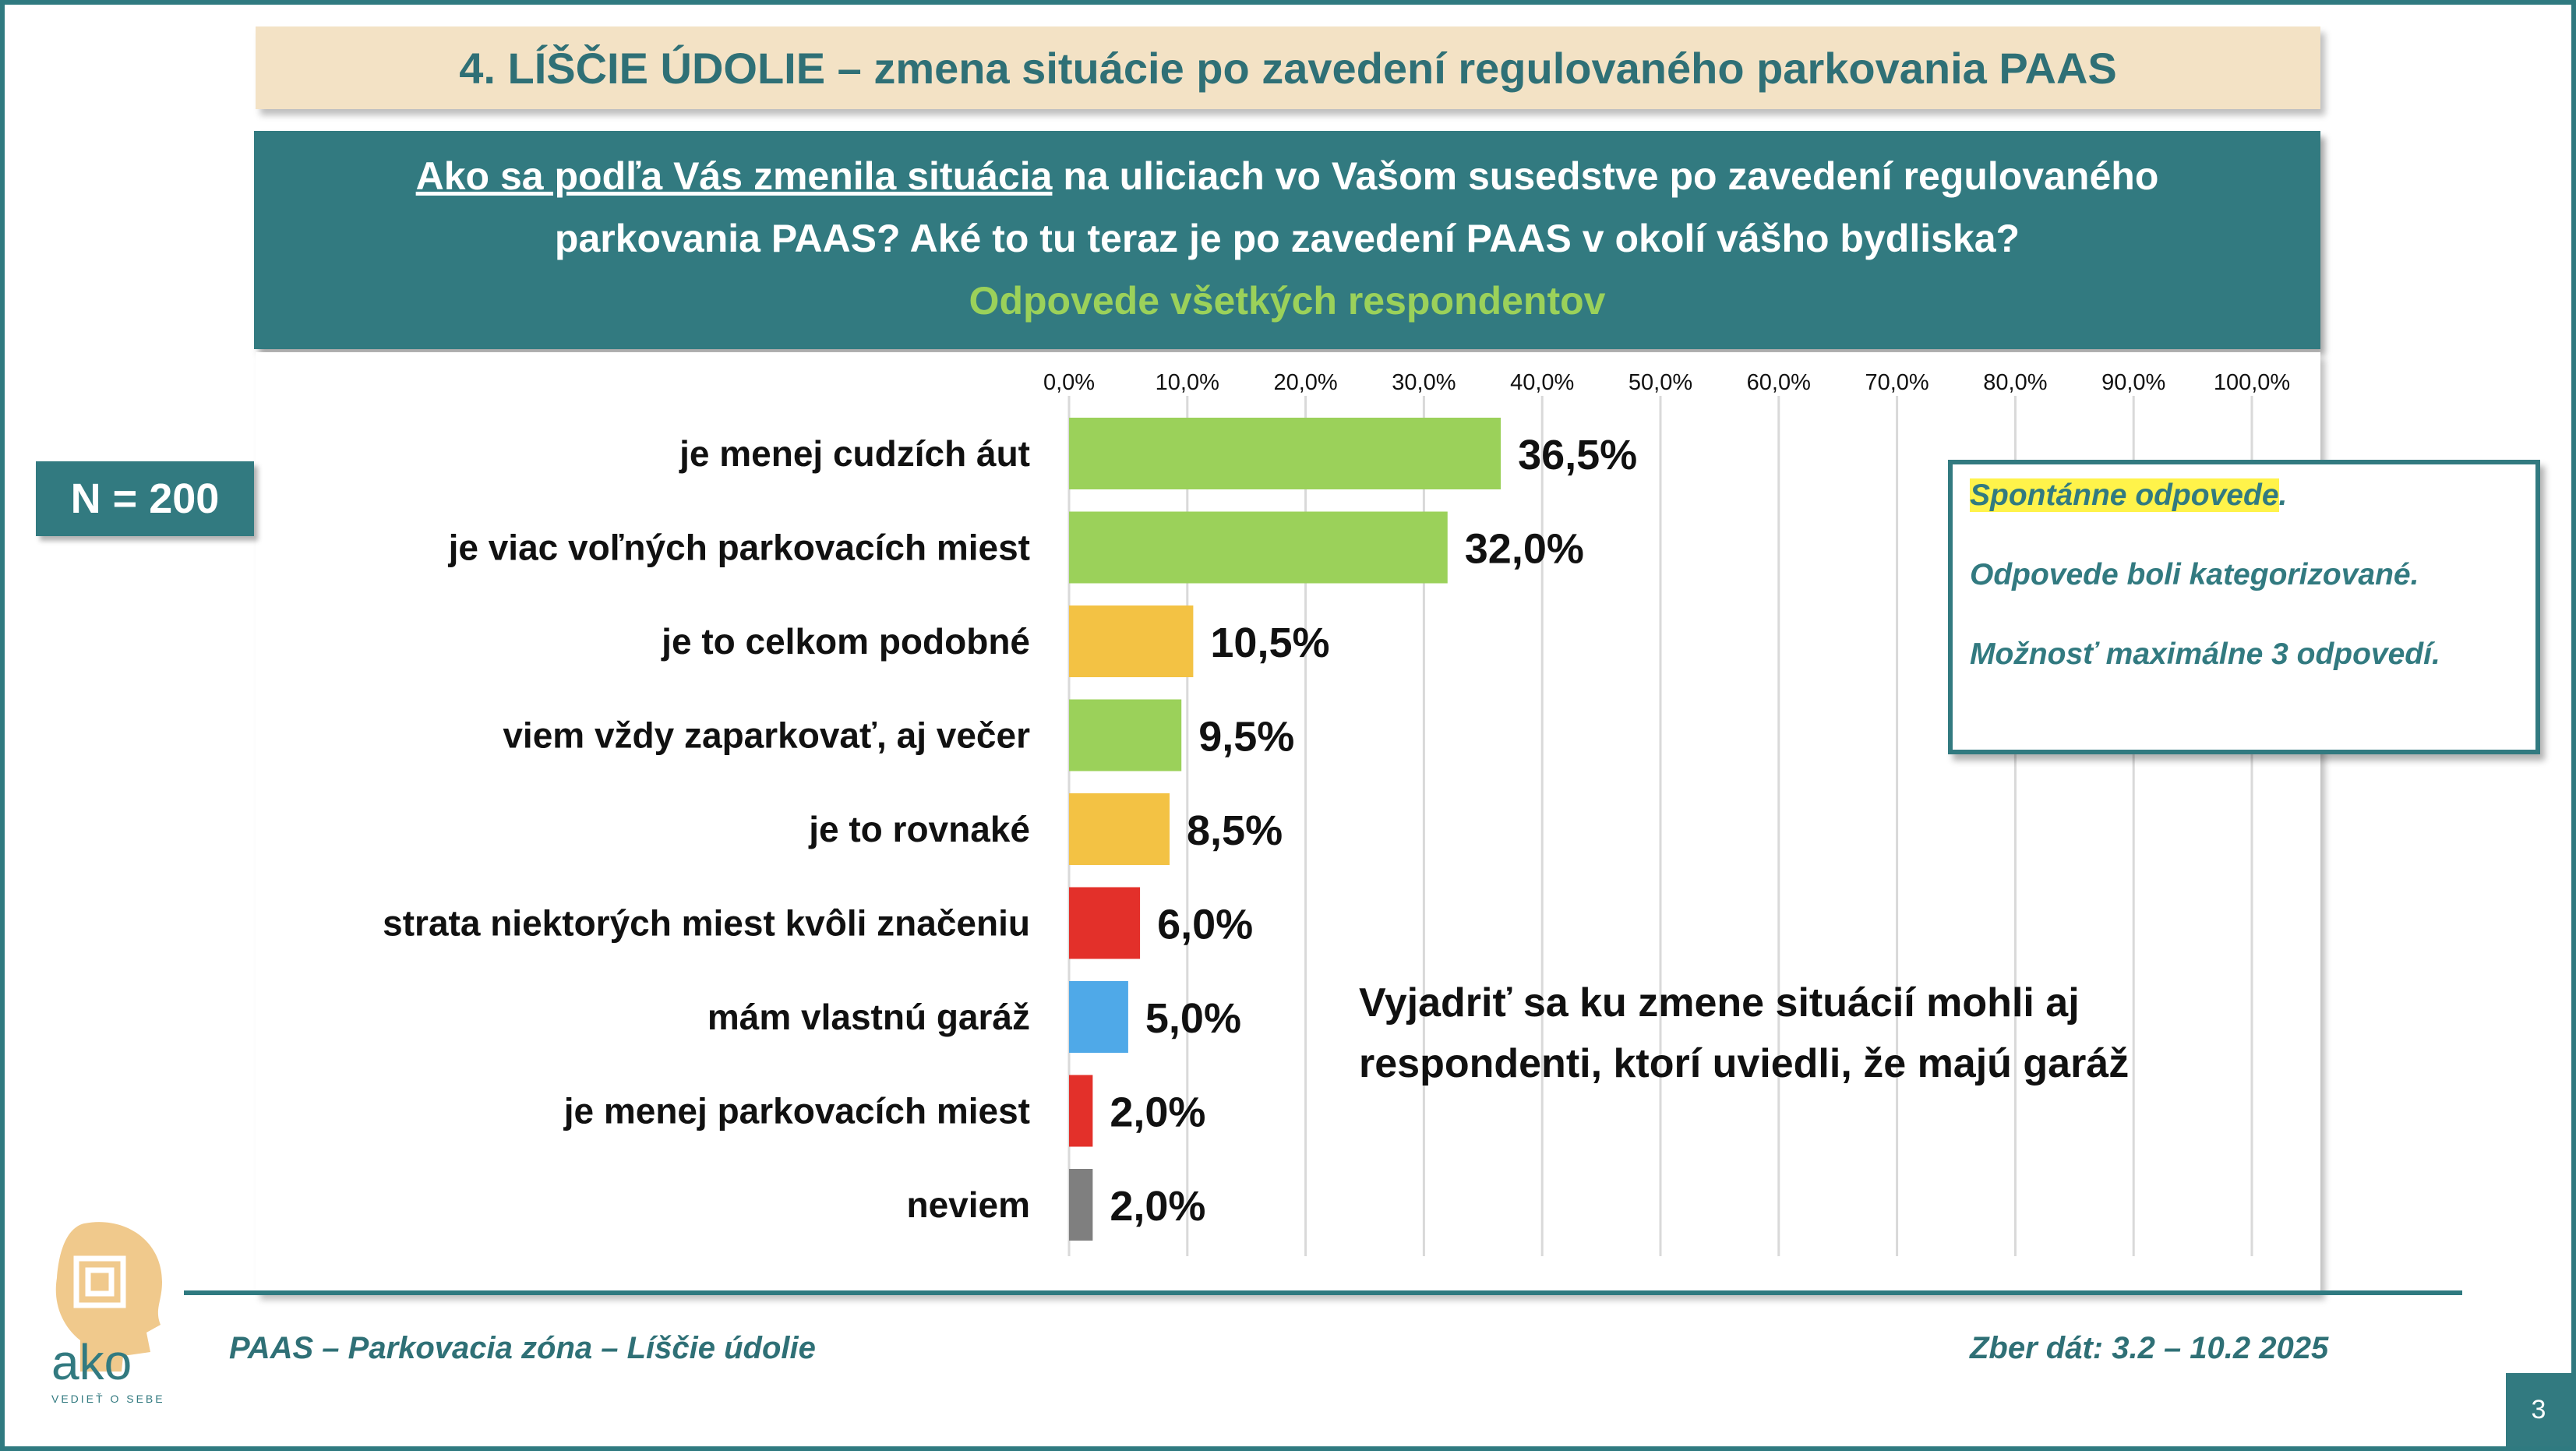  What do you see at coordinates (522, 1348) in the screenshot?
I see `footer-project: PAAS – Parkovacia zóna – Líščie údolie` at bounding box center [522, 1348].